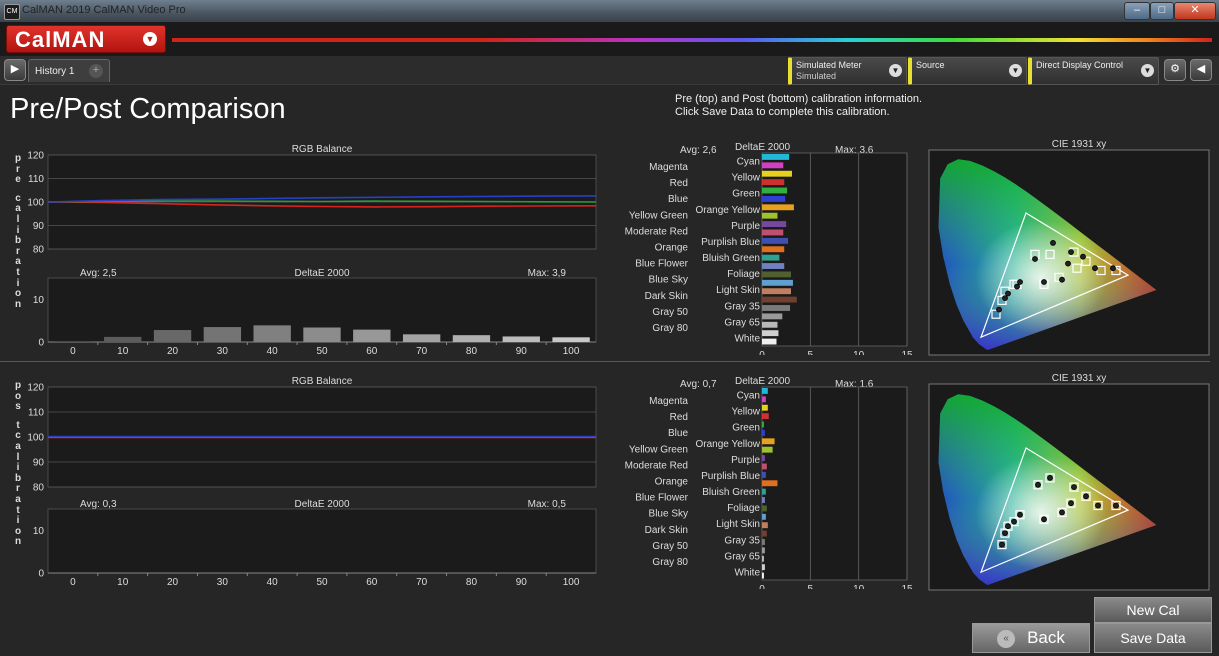 The width and height of the screenshot is (1219, 656). I want to click on app-header: CalMAN ▼, so click(609, 39).